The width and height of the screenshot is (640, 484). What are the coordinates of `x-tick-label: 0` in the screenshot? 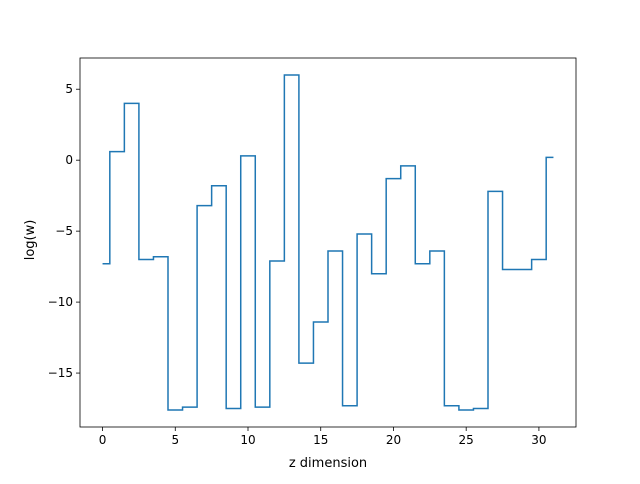 It's located at (103, 440).